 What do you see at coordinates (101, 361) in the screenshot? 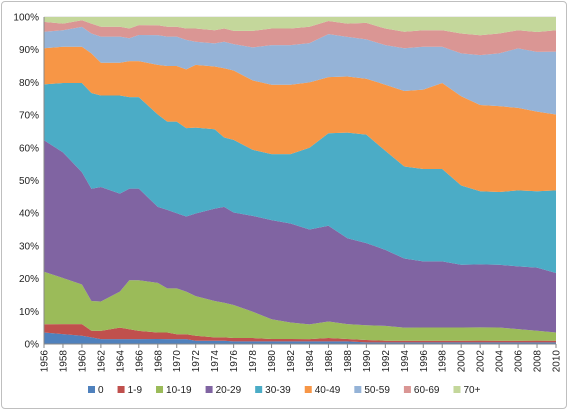
I see `x-tick-label: 1962` at bounding box center [101, 361].